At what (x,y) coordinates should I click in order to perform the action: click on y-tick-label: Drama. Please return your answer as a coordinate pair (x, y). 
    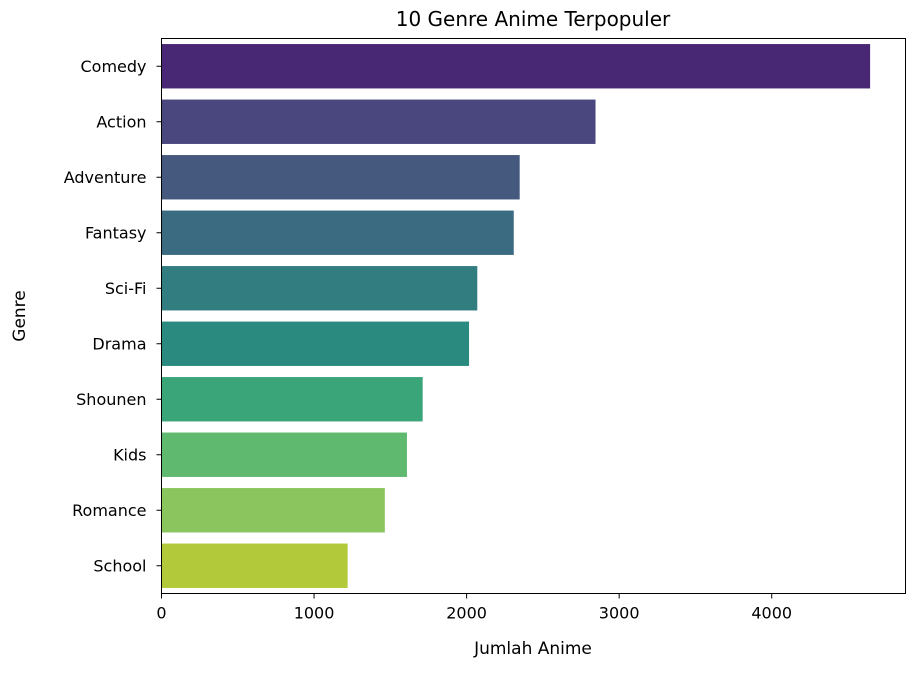
    Looking at the image, I should click on (119, 343).